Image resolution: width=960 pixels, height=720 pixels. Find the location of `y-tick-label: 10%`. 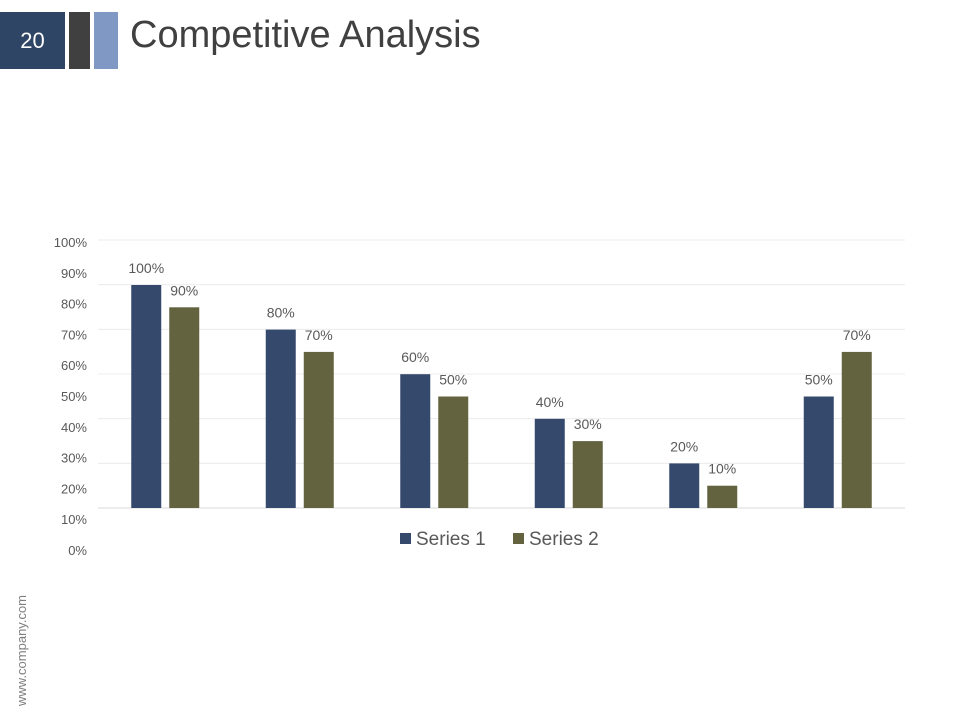

y-tick-label: 10% is located at coordinates (74, 519).